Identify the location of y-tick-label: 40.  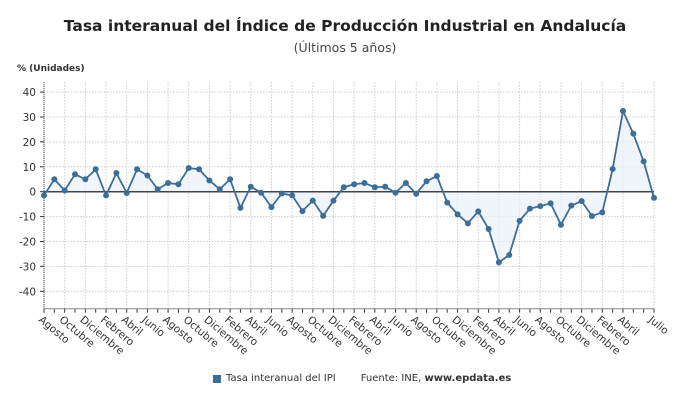
(29, 93).